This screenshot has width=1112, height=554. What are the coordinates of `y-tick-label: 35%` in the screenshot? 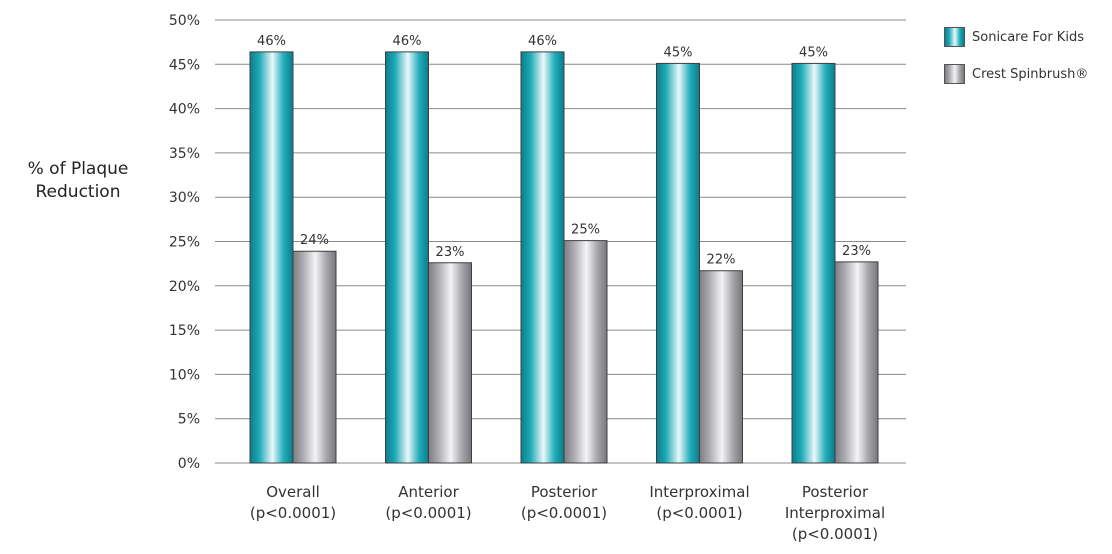 It's located at (184, 154).